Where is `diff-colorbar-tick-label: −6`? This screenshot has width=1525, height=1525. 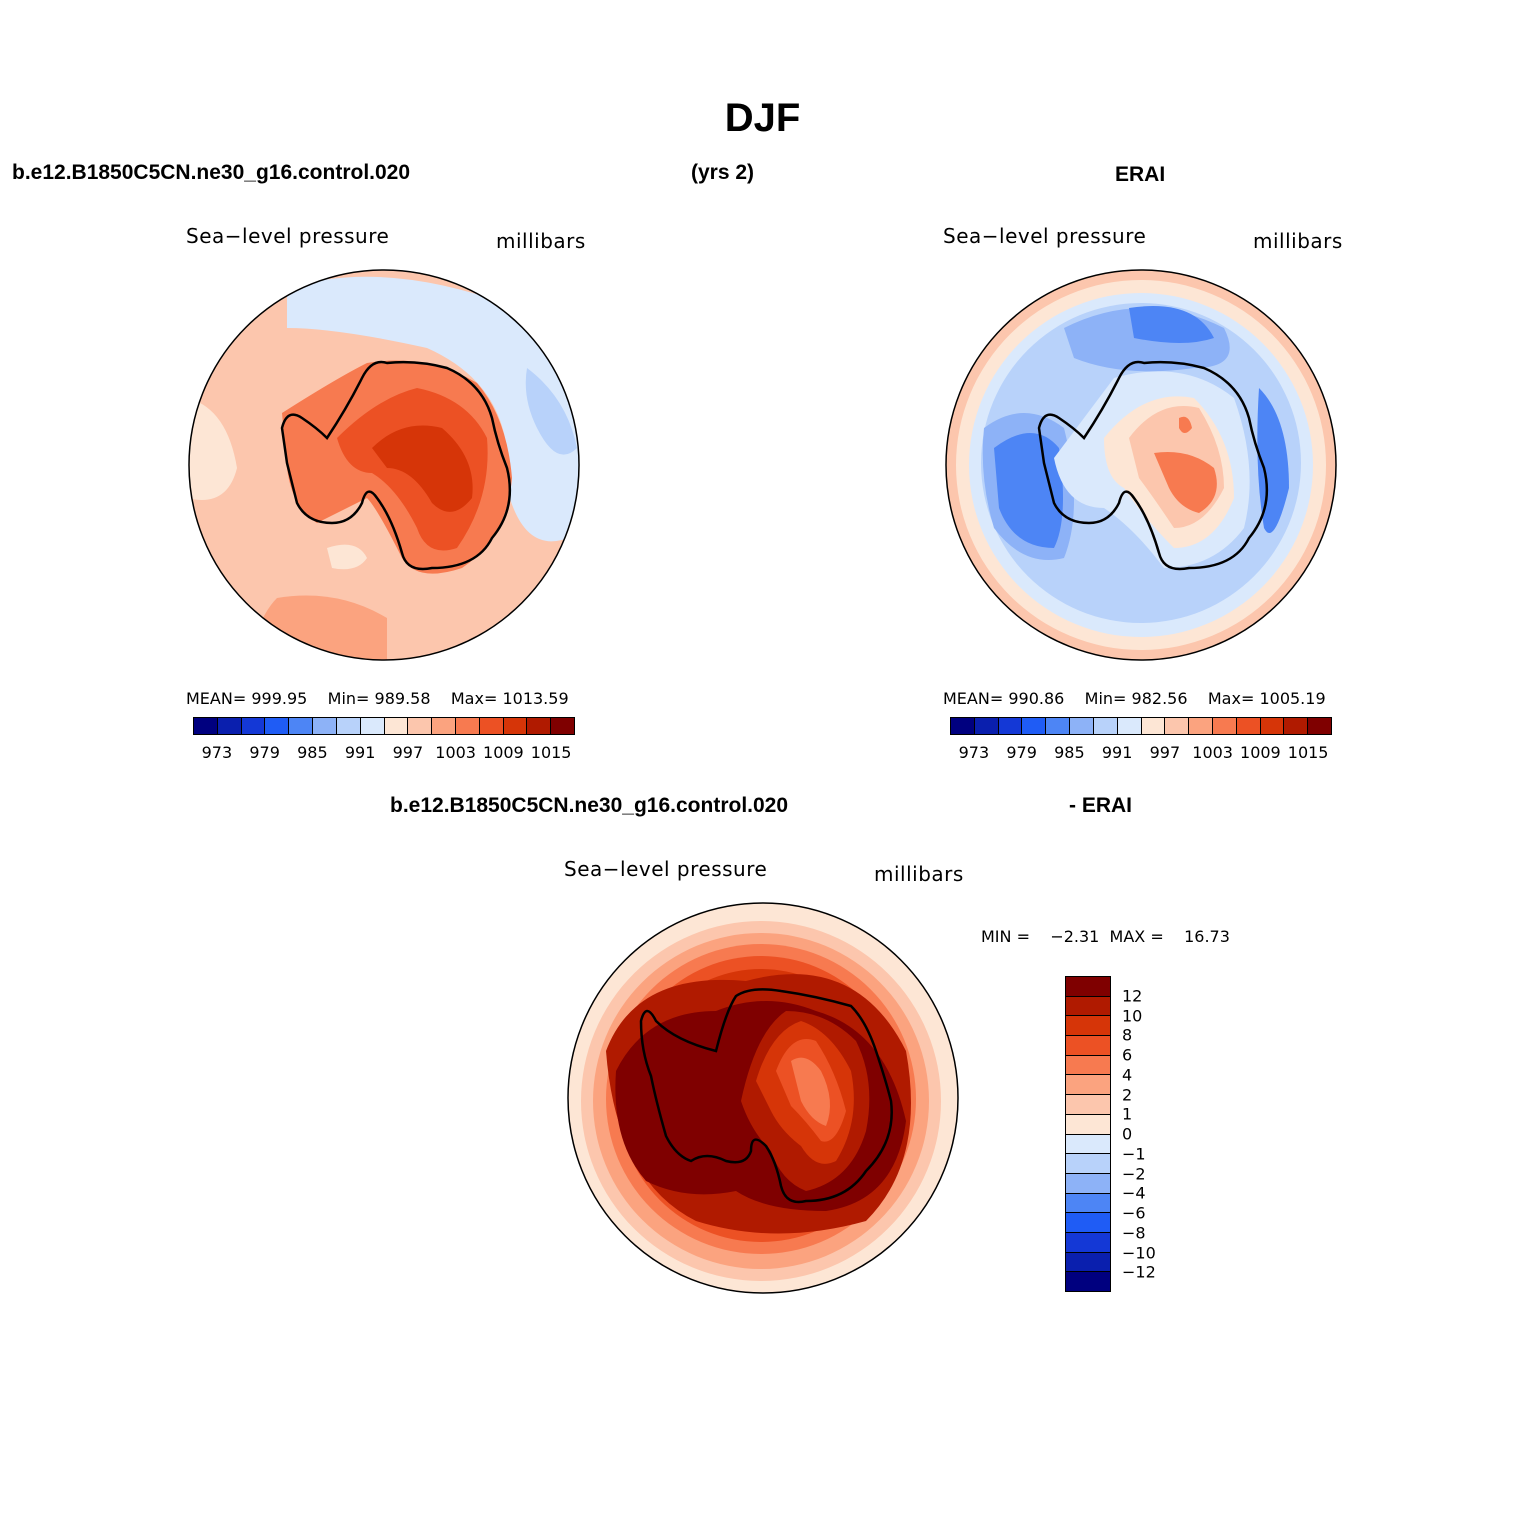 diff-colorbar-tick-label: −6 is located at coordinates (1134, 1213).